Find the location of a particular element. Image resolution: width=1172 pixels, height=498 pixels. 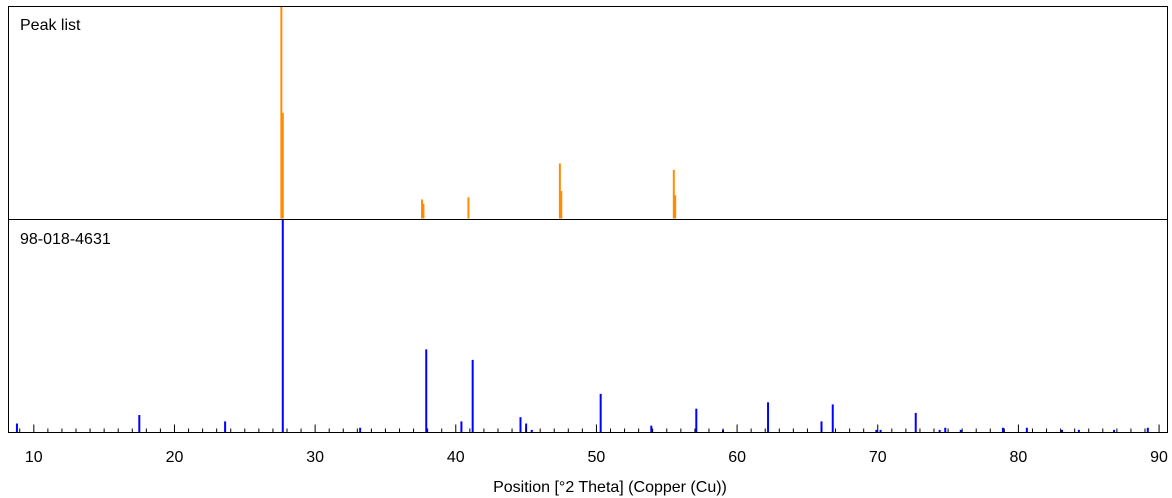

x-tick-label: 40 is located at coordinates (456, 457).